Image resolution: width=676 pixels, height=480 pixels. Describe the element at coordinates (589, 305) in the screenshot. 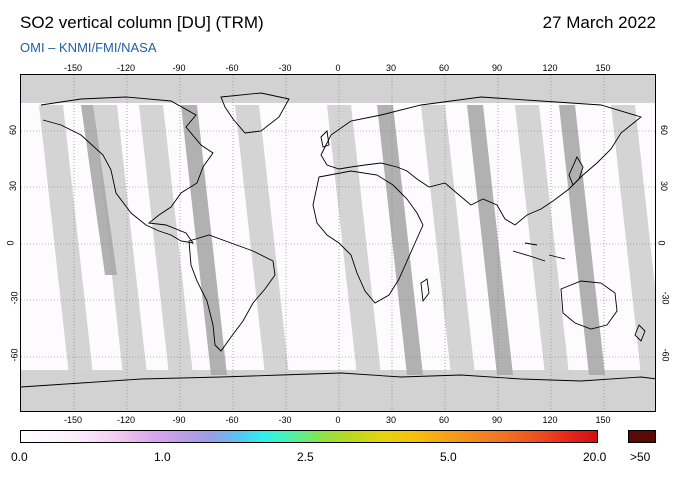

I see `australia-coast` at that location.